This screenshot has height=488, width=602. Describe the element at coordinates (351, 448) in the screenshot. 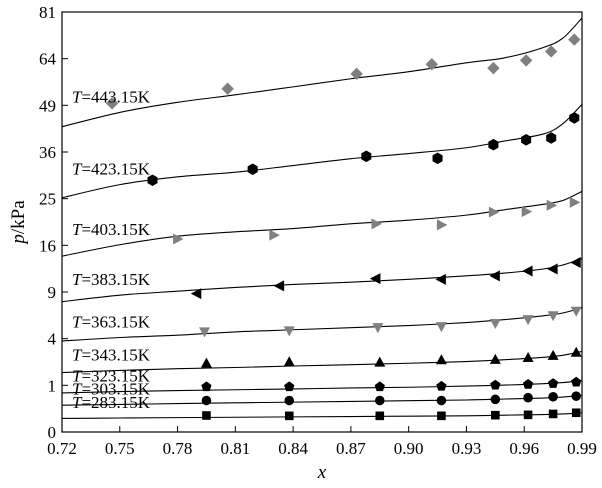

I see `x-tick-label: 0.87` at that location.